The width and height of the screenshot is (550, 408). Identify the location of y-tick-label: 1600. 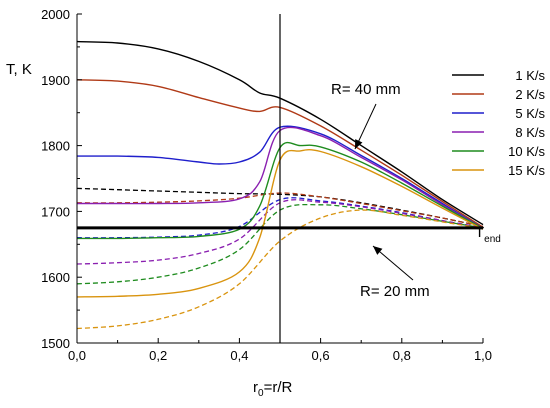
(55, 277).